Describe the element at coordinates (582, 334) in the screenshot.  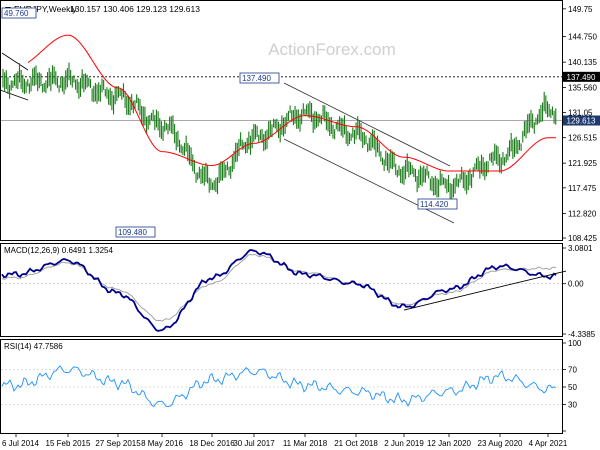
I see `macd-tick-label: -4.3385` at that location.